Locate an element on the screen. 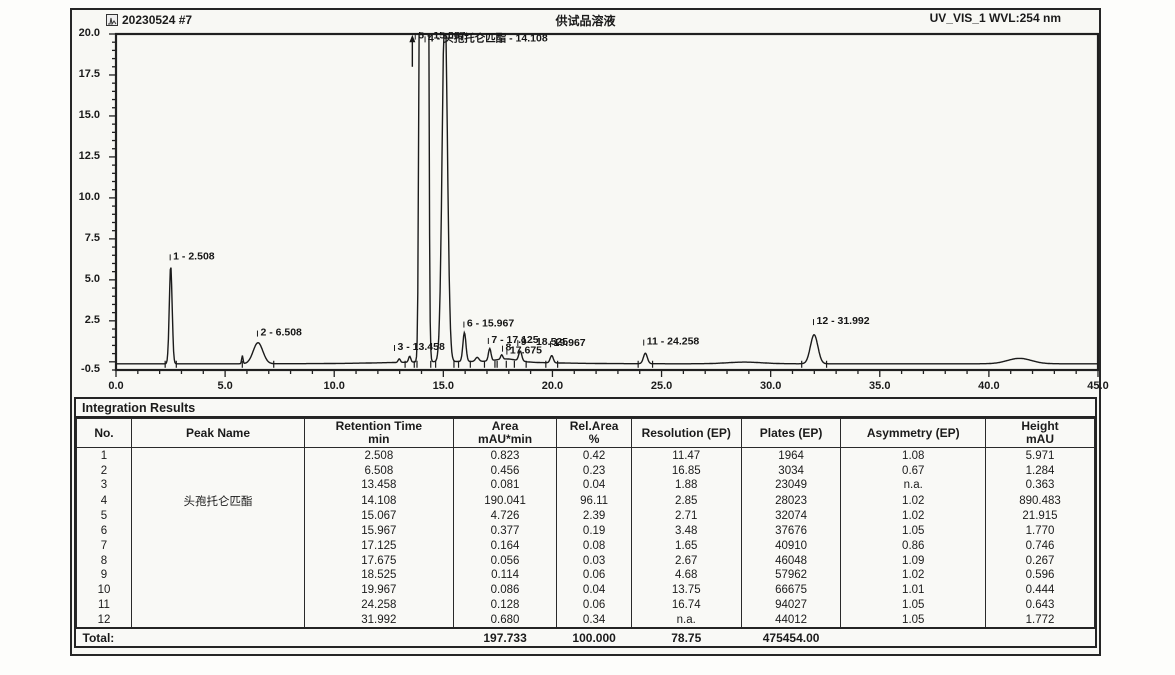  cell-asymmetry: 0.86 is located at coordinates (913, 546).